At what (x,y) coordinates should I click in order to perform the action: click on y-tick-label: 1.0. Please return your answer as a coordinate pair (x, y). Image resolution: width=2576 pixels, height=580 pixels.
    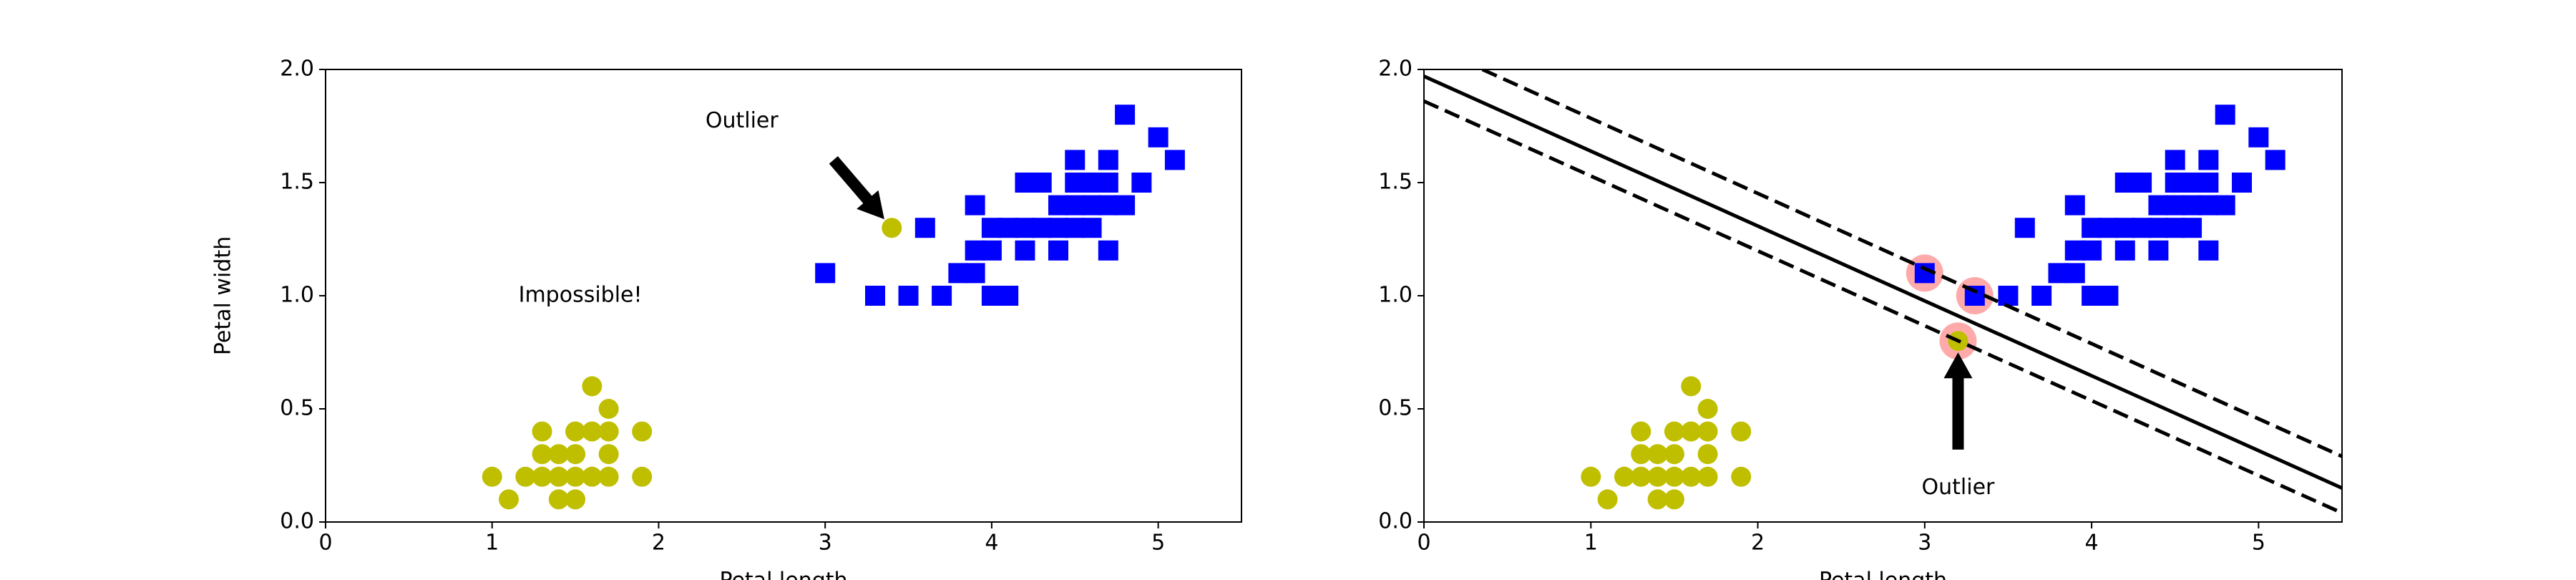
    Looking at the image, I should click on (1395, 295).